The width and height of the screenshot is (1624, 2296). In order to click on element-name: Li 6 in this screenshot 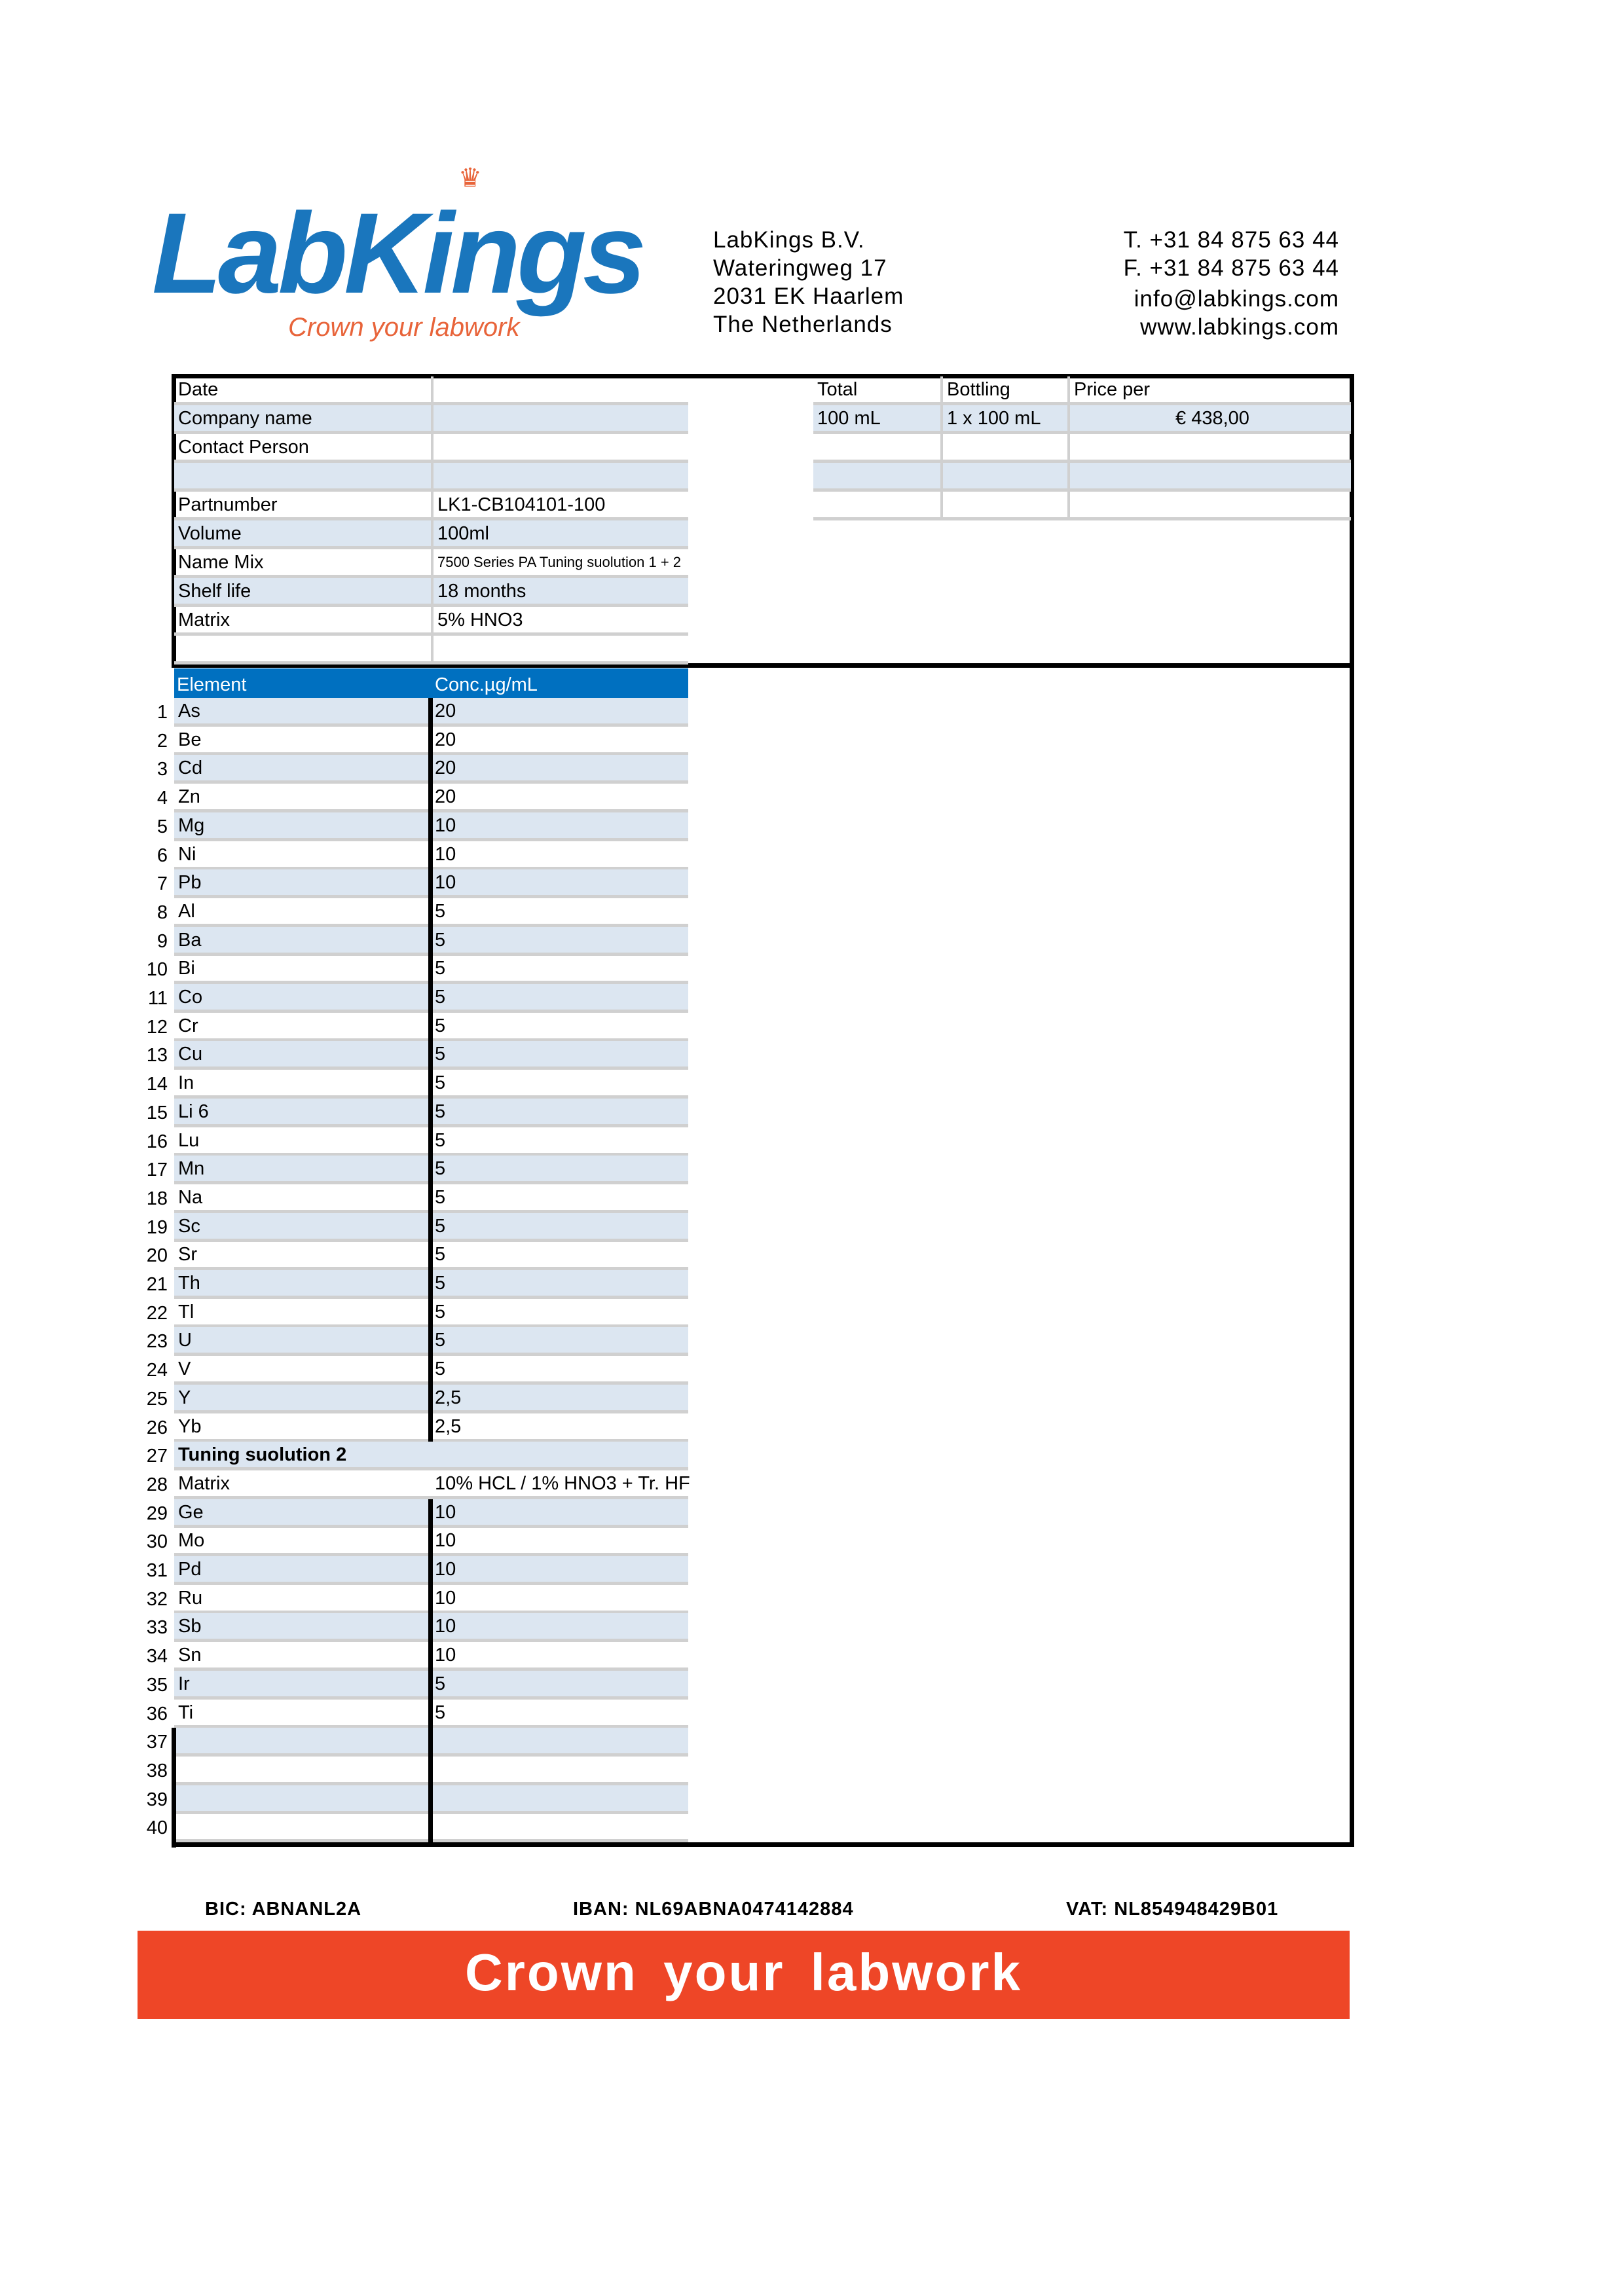, I will do `click(302, 1113)`.